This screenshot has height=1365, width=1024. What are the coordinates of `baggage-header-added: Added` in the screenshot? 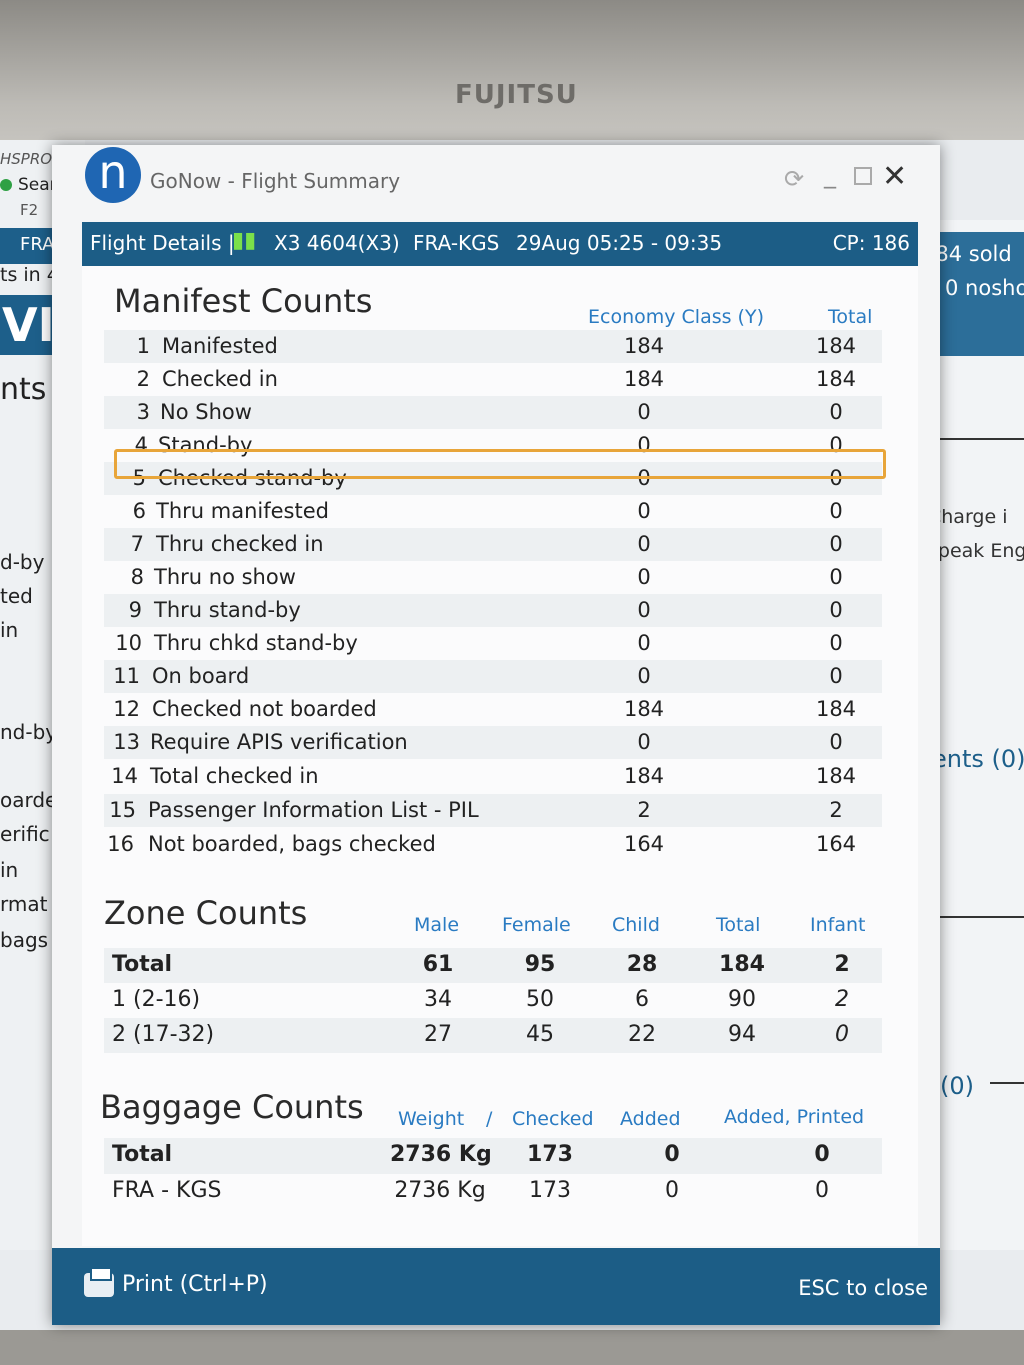 It's located at (650, 1119).